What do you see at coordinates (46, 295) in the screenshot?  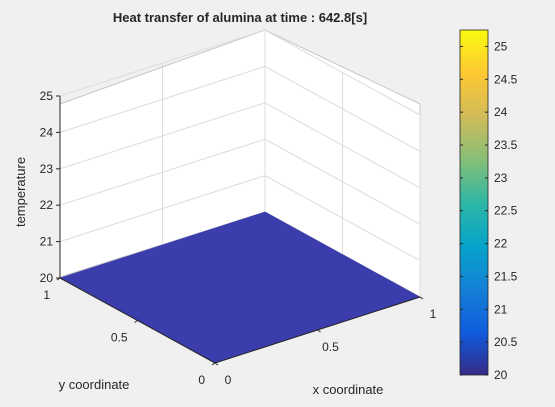 I see `y-tick-label: 1` at bounding box center [46, 295].